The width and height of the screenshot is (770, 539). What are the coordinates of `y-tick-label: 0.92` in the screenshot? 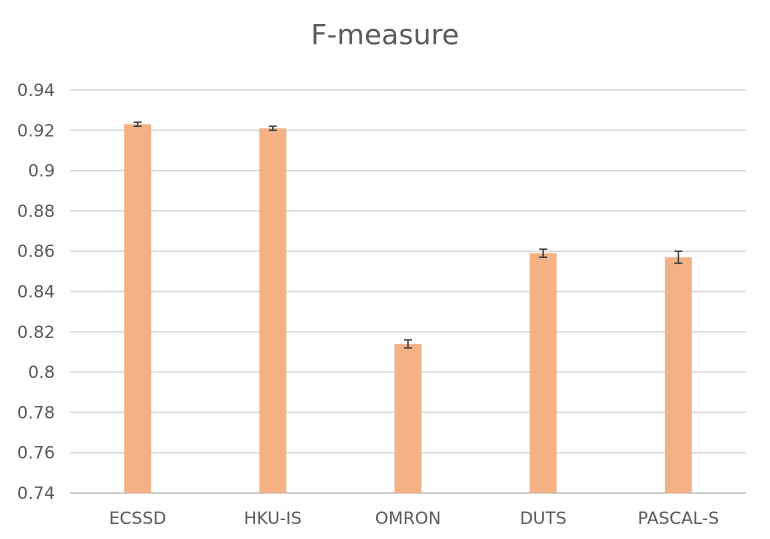 It's located at (36, 131).